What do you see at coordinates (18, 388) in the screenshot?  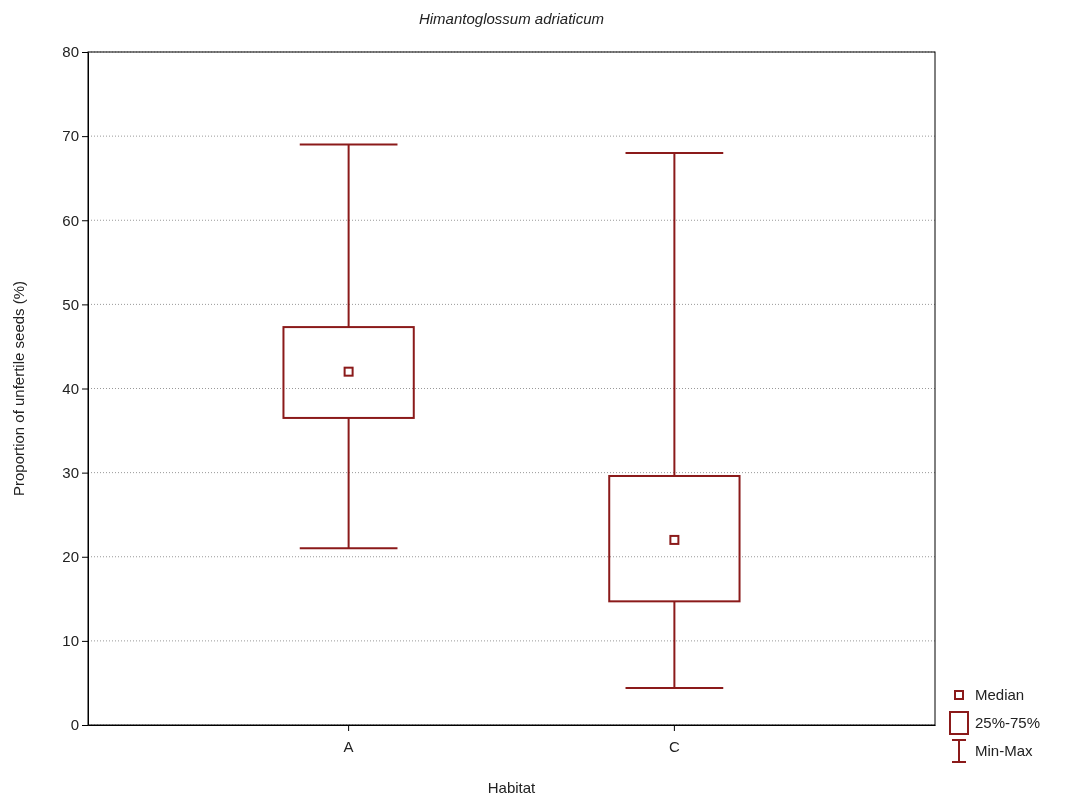 I see `y-axis-title: Proportion of unfertile seeds (%)` at bounding box center [18, 388].